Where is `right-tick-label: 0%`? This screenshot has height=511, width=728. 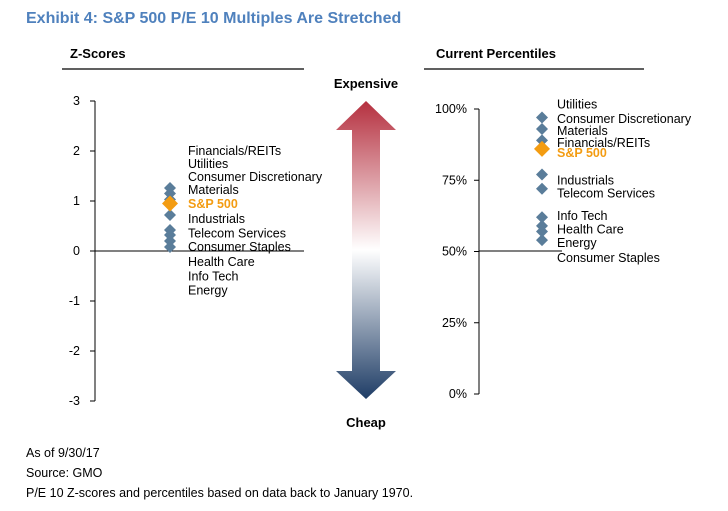
right-tick-label: 0% is located at coordinates (458, 394).